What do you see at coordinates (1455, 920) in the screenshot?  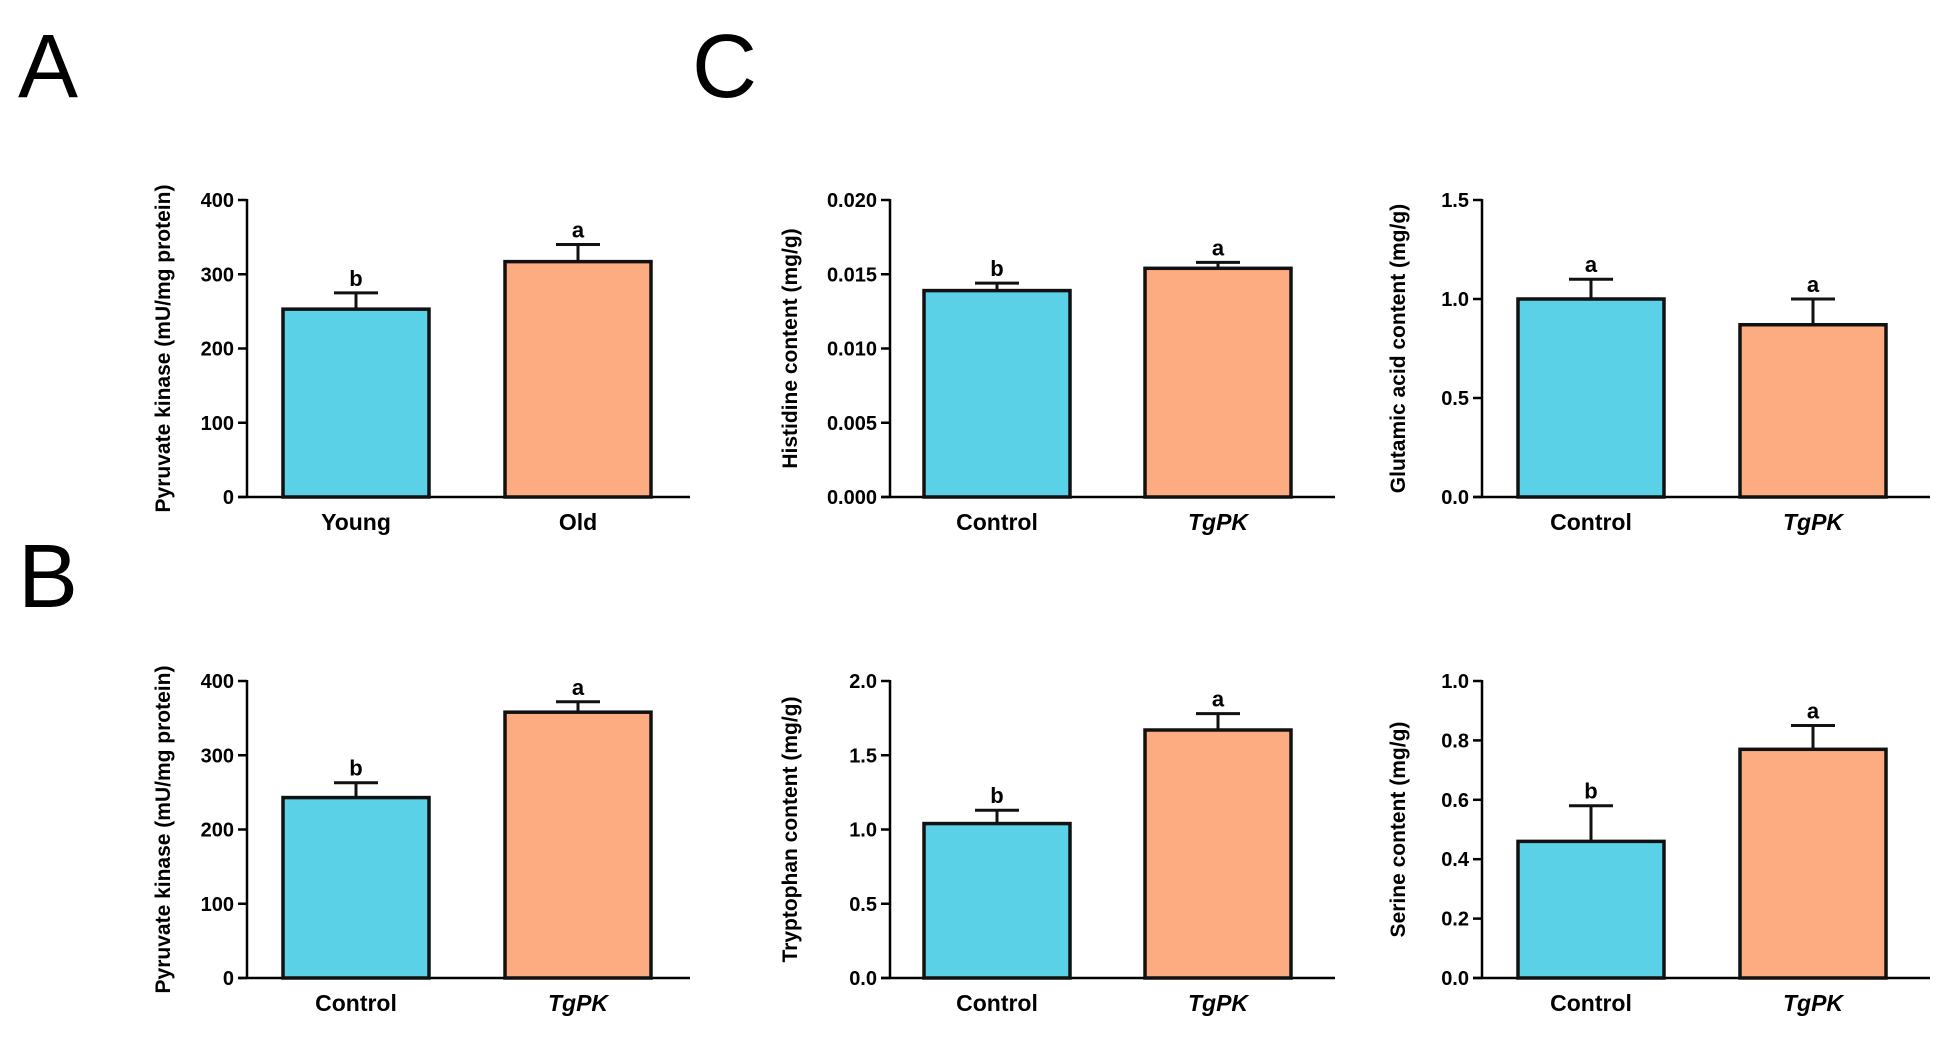 I see `y-tick-label: 0.2` at bounding box center [1455, 920].